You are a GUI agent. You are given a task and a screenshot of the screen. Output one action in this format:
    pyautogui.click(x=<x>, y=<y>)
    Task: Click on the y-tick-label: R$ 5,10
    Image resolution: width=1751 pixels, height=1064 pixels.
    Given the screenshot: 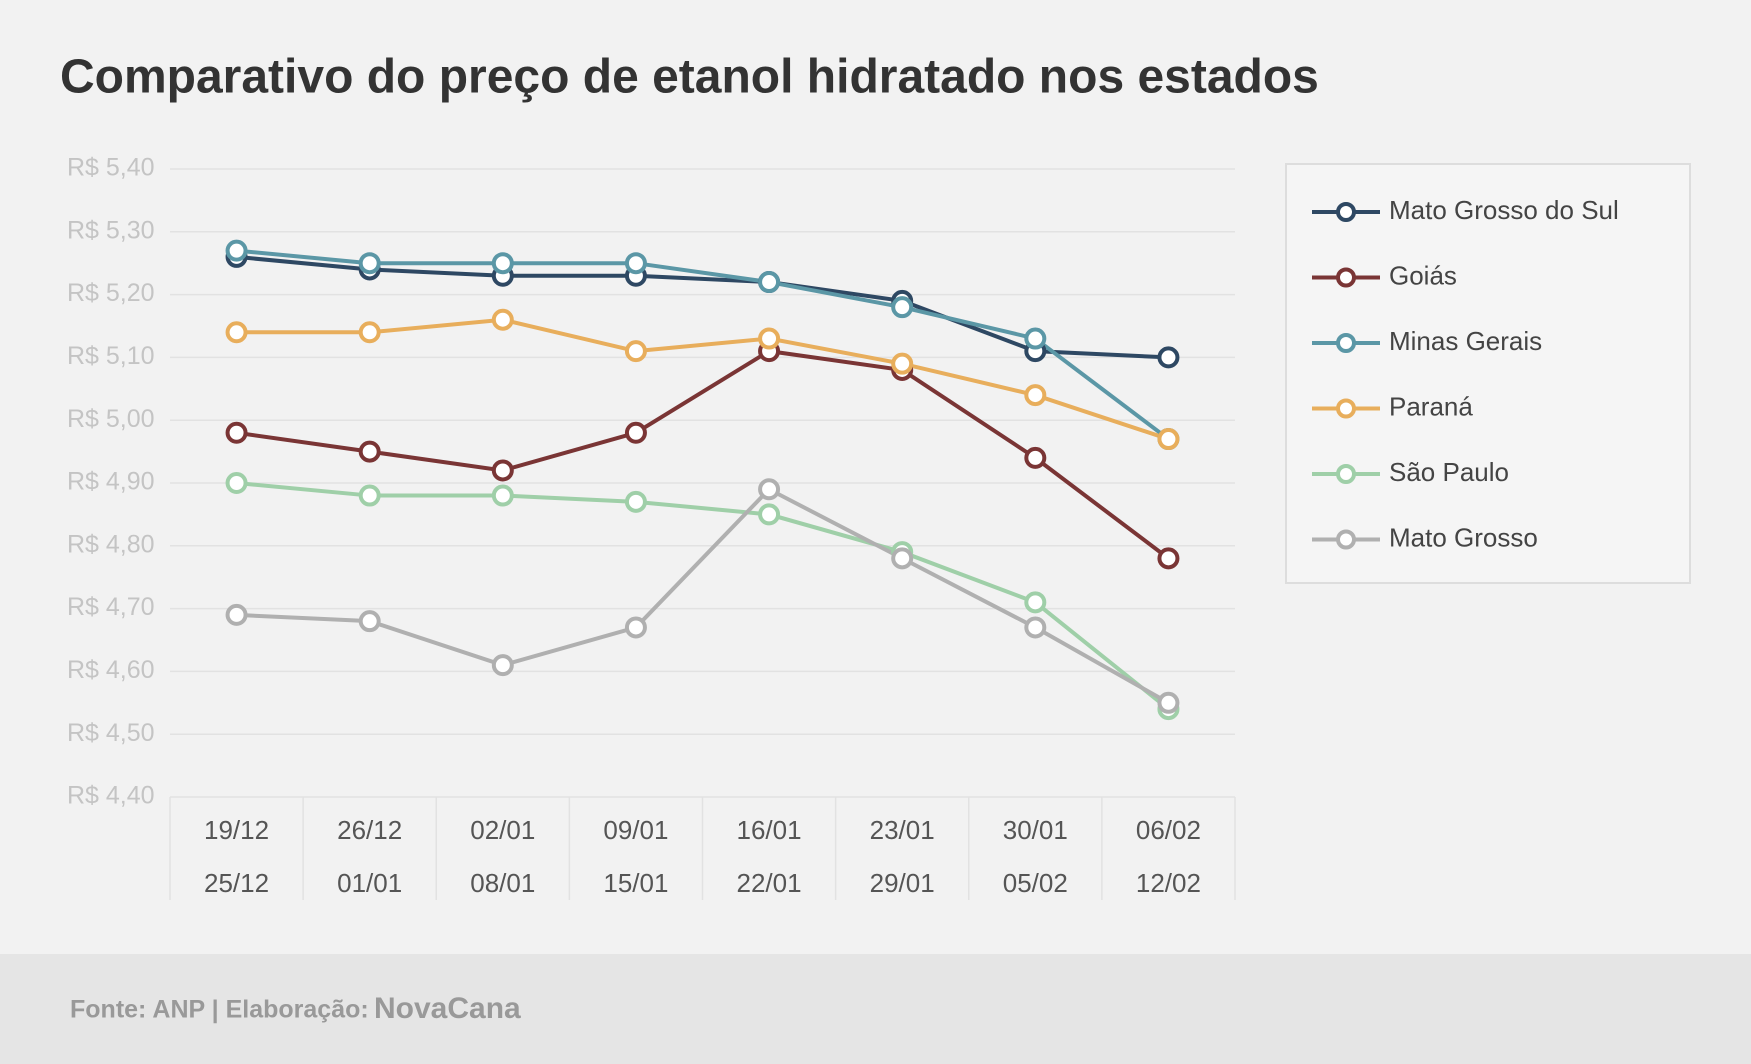 What is the action you would take?
    pyautogui.click(x=111, y=356)
    